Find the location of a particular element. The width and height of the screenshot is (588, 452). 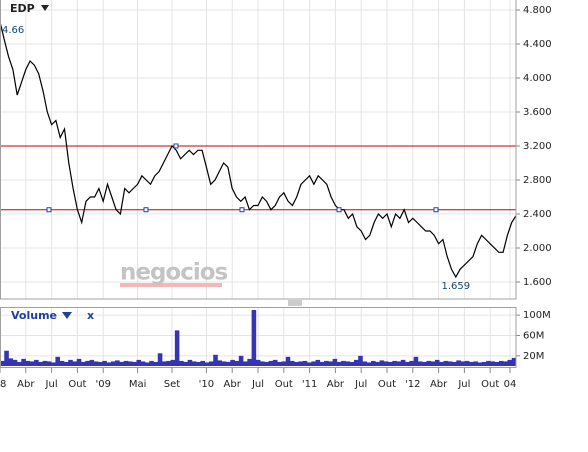

y-tick-label: 100M is located at coordinates (537, 315).